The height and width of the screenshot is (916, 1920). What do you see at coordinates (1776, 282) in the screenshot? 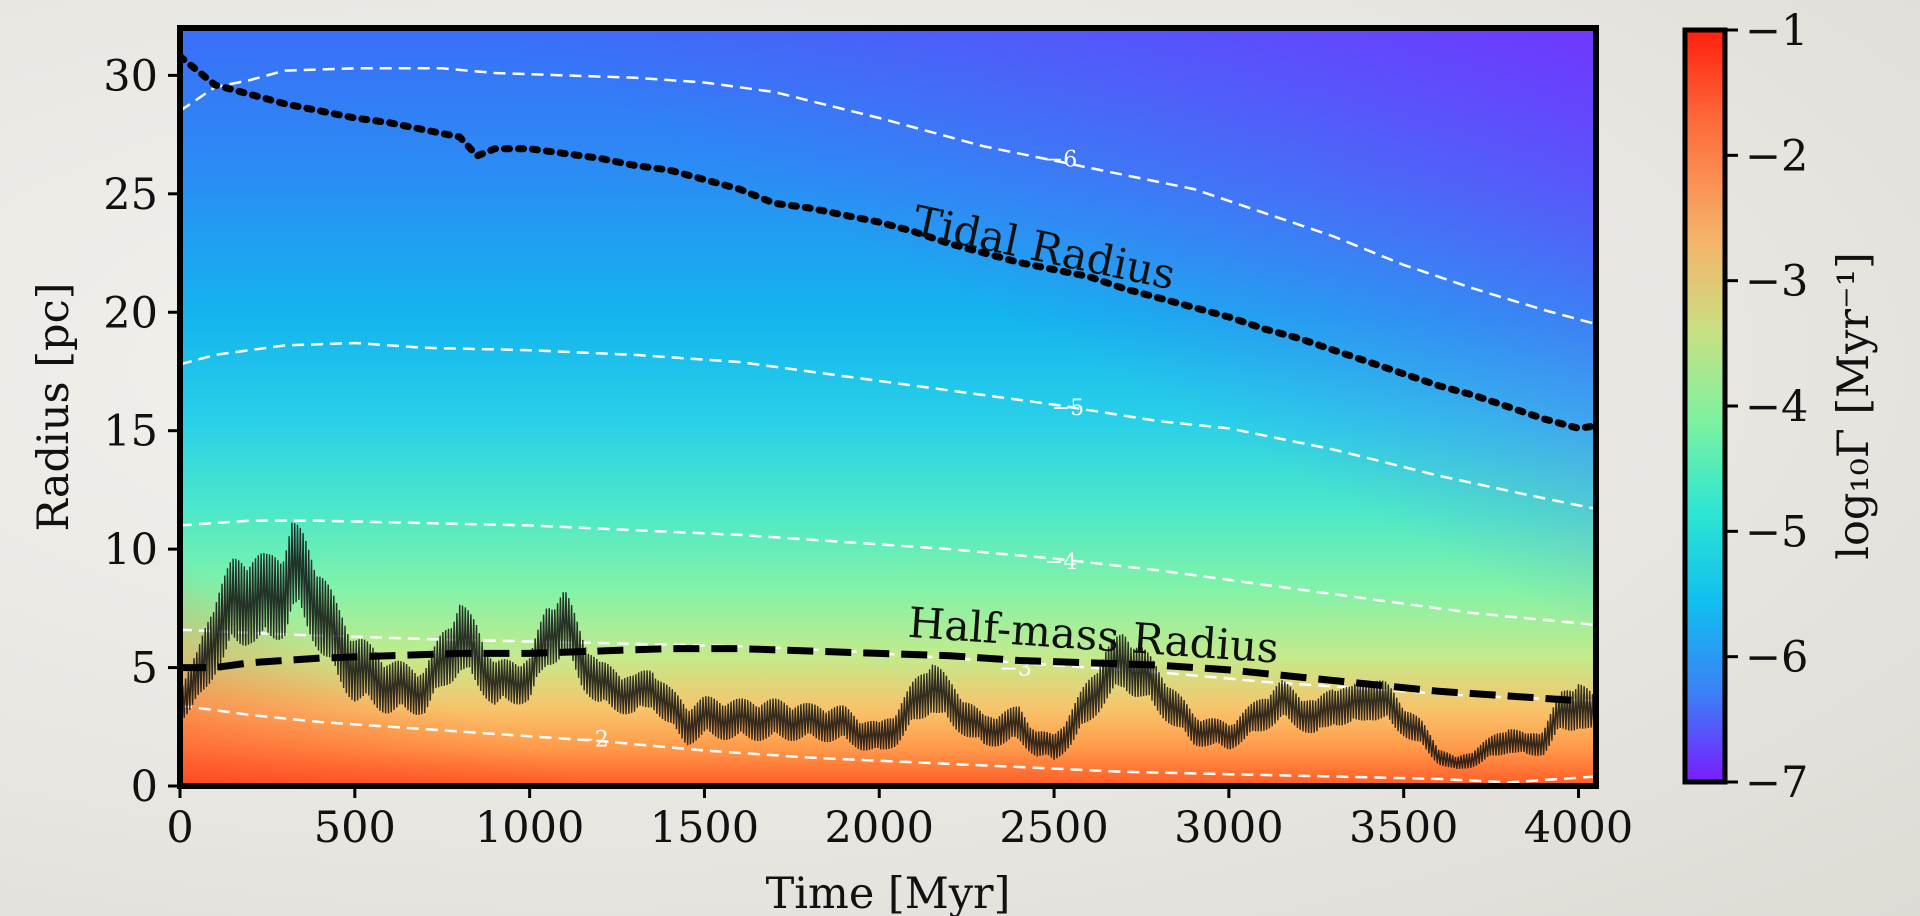
I see `colorbar-tick-label: −3` at bounding box center [1776, 282].